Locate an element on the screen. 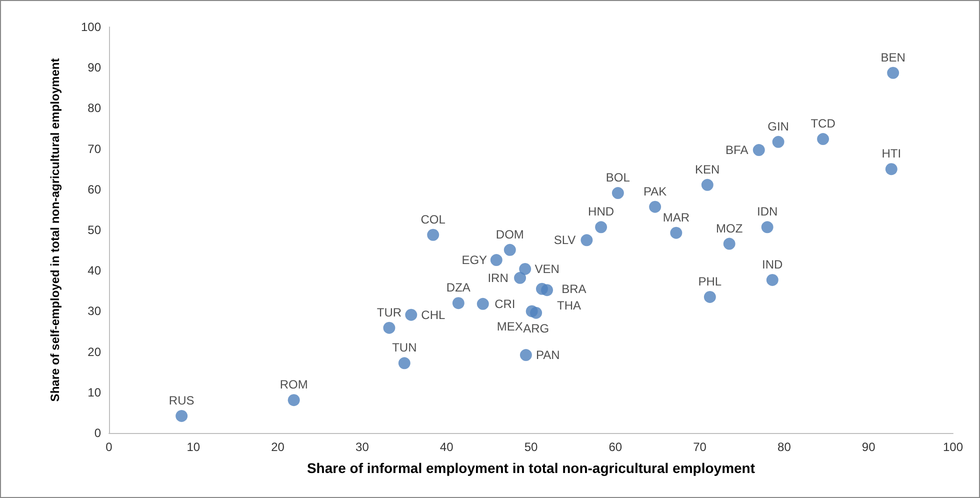 This screenshot has height=498, width=980. y-tick-label: 10 is located at coordinates (95, 392).